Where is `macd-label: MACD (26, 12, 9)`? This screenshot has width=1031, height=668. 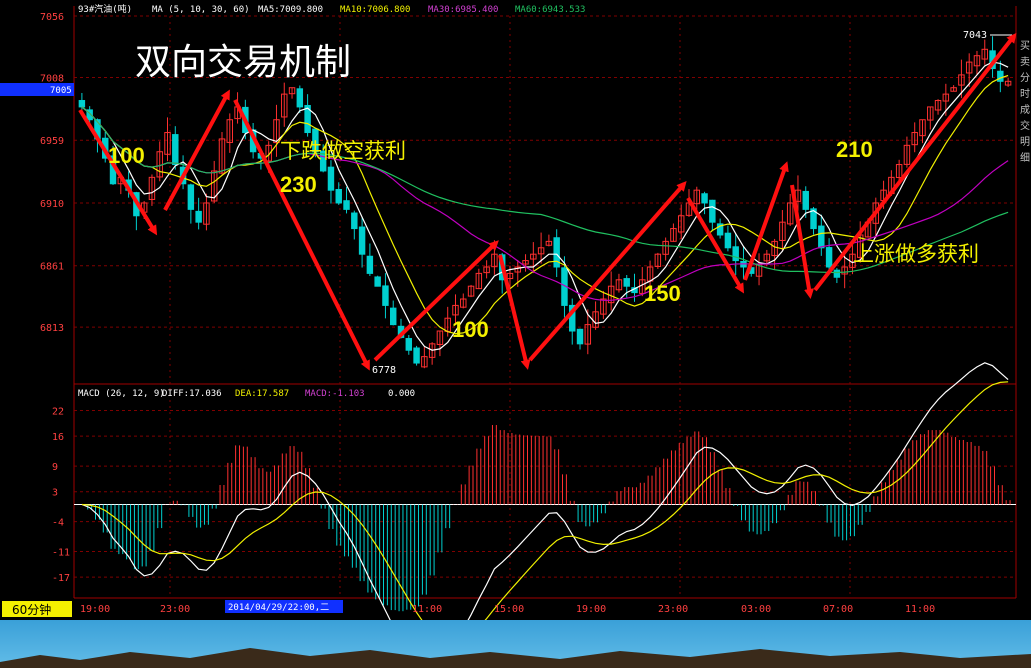
macd-label: MACD (26, 12, 9) is located at coordinates (121, 394).